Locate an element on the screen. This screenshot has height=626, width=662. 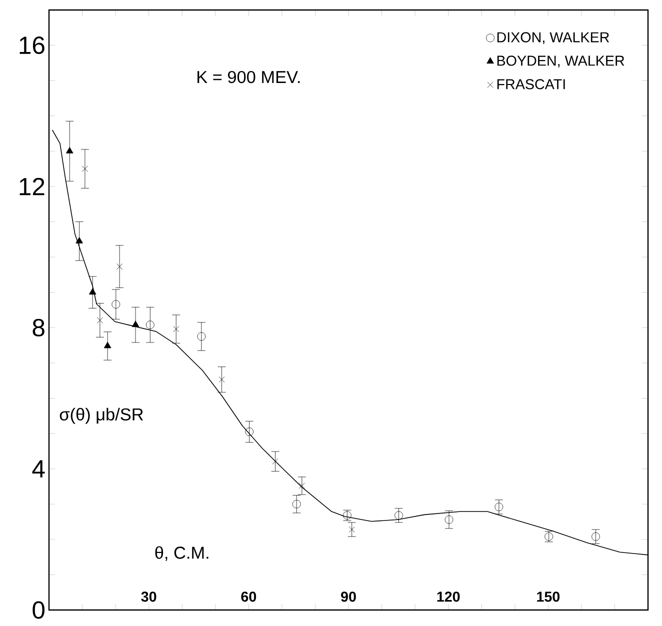
x-tick-label: 90 is located at coordinates (348, 597).